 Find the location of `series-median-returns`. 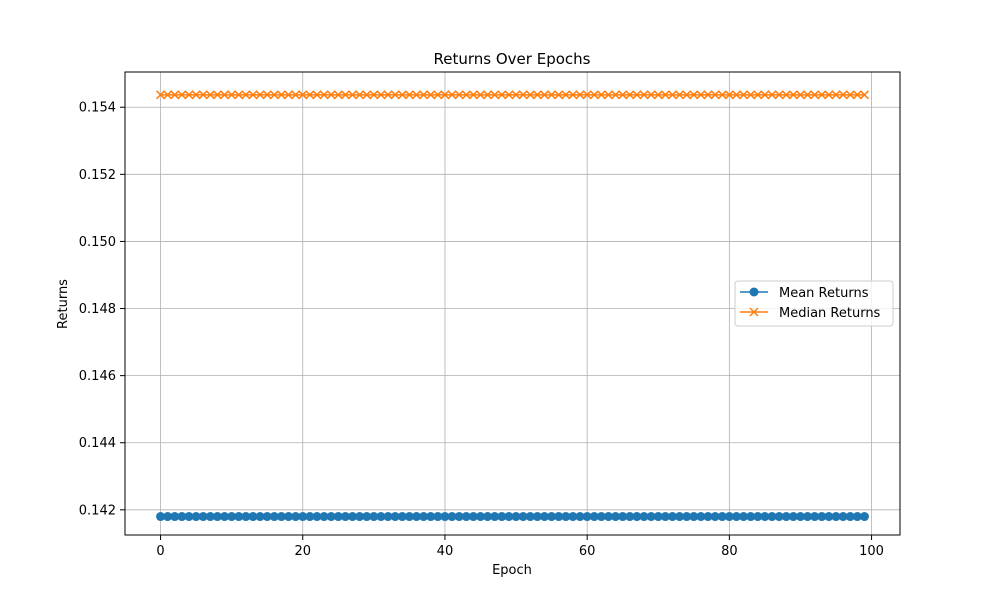

series-median-returns is located at coordinates (512, 95).